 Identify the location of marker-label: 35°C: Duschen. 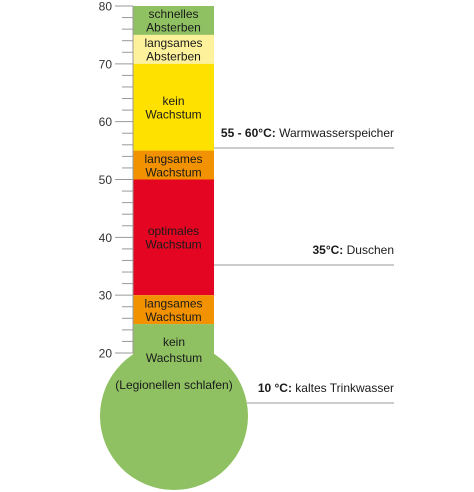
(353, 250).